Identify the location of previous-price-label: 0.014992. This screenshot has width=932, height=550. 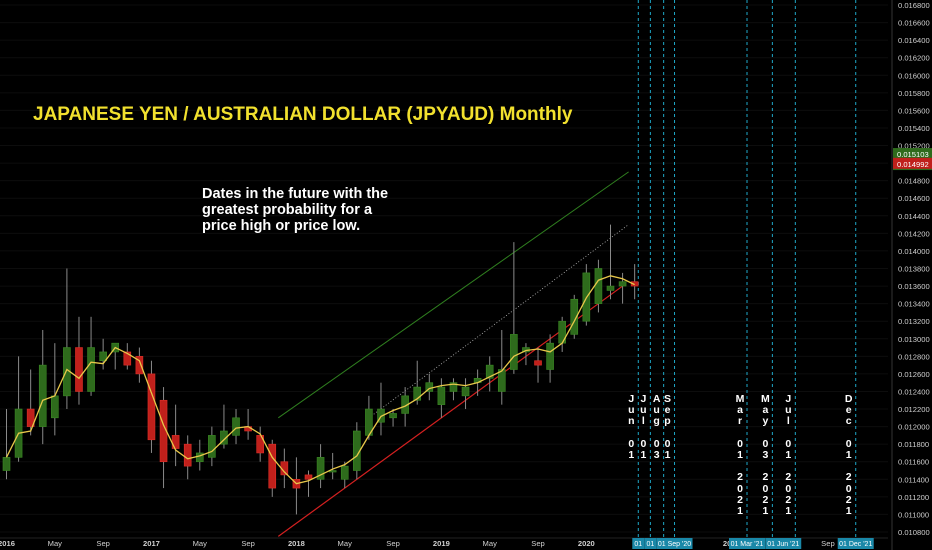
(913, 164).